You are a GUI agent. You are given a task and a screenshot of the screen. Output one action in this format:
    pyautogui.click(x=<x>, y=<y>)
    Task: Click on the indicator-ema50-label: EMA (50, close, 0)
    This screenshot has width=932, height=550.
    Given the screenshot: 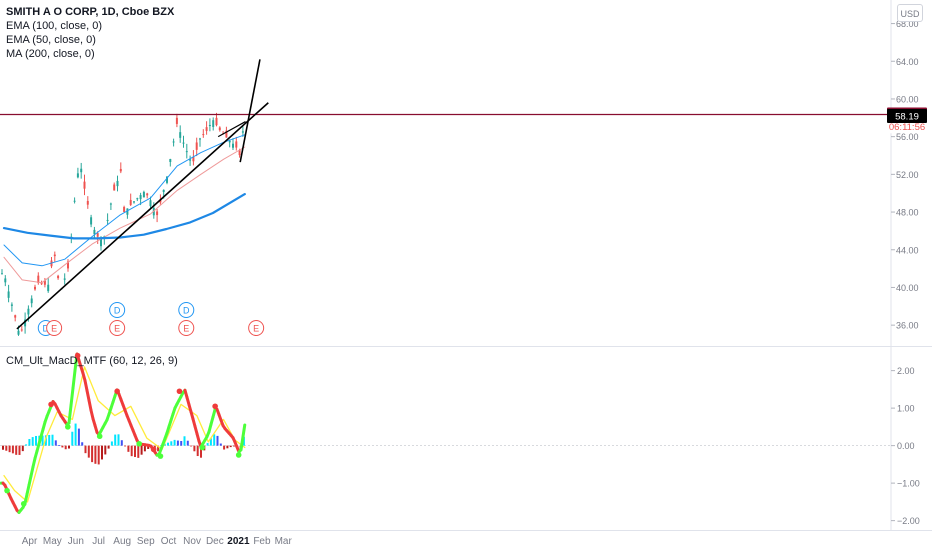 What is the action you would take?
    pyautogui.click(x=51, y=40)
    